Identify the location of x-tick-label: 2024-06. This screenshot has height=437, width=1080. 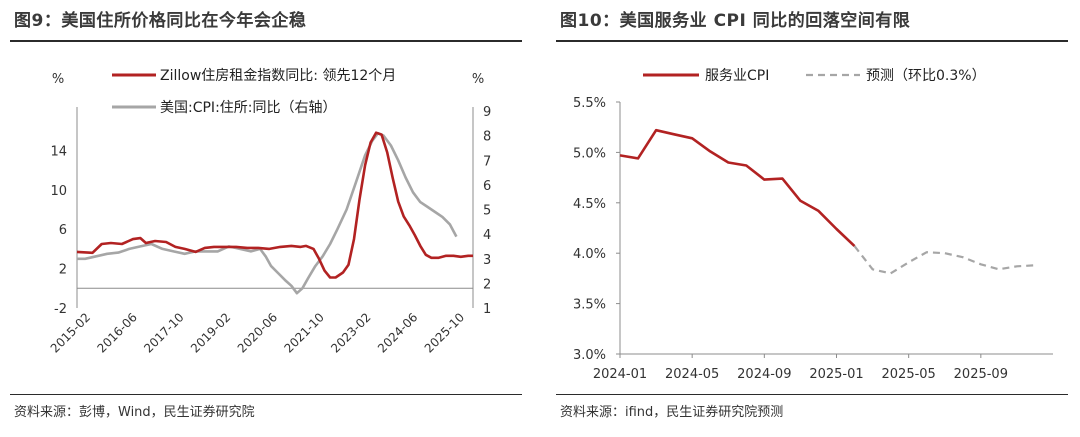
(397, 332).